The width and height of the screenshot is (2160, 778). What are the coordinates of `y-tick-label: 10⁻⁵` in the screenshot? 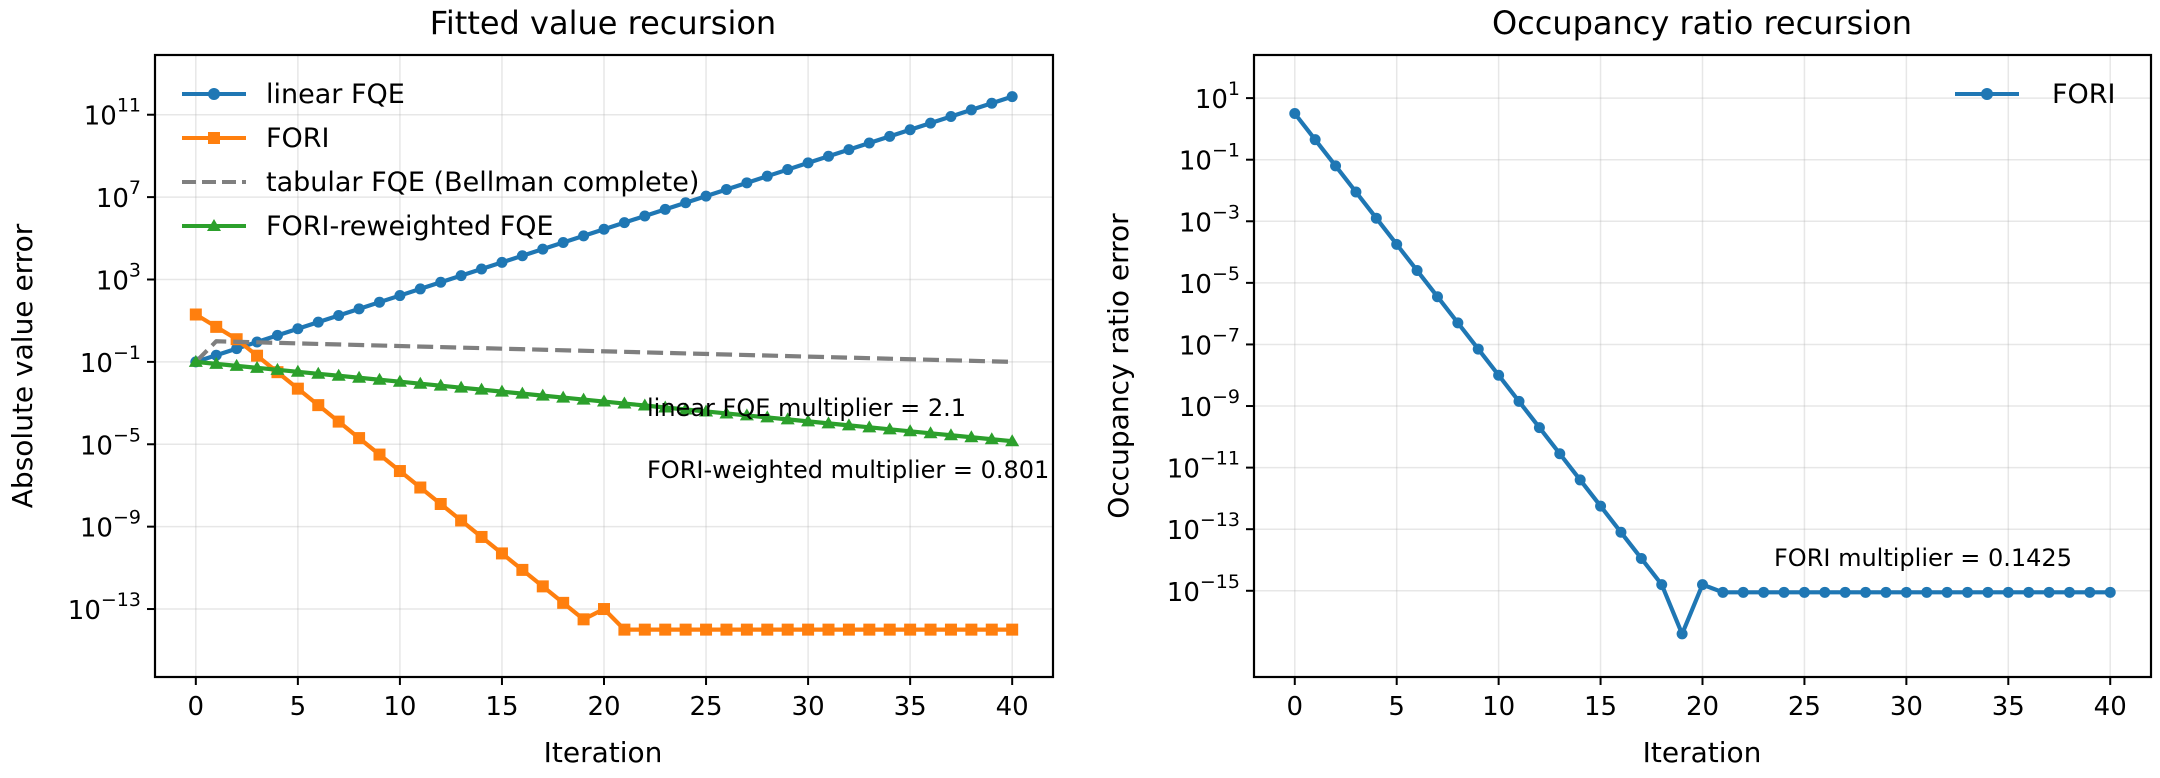 It's located at (110, 442).